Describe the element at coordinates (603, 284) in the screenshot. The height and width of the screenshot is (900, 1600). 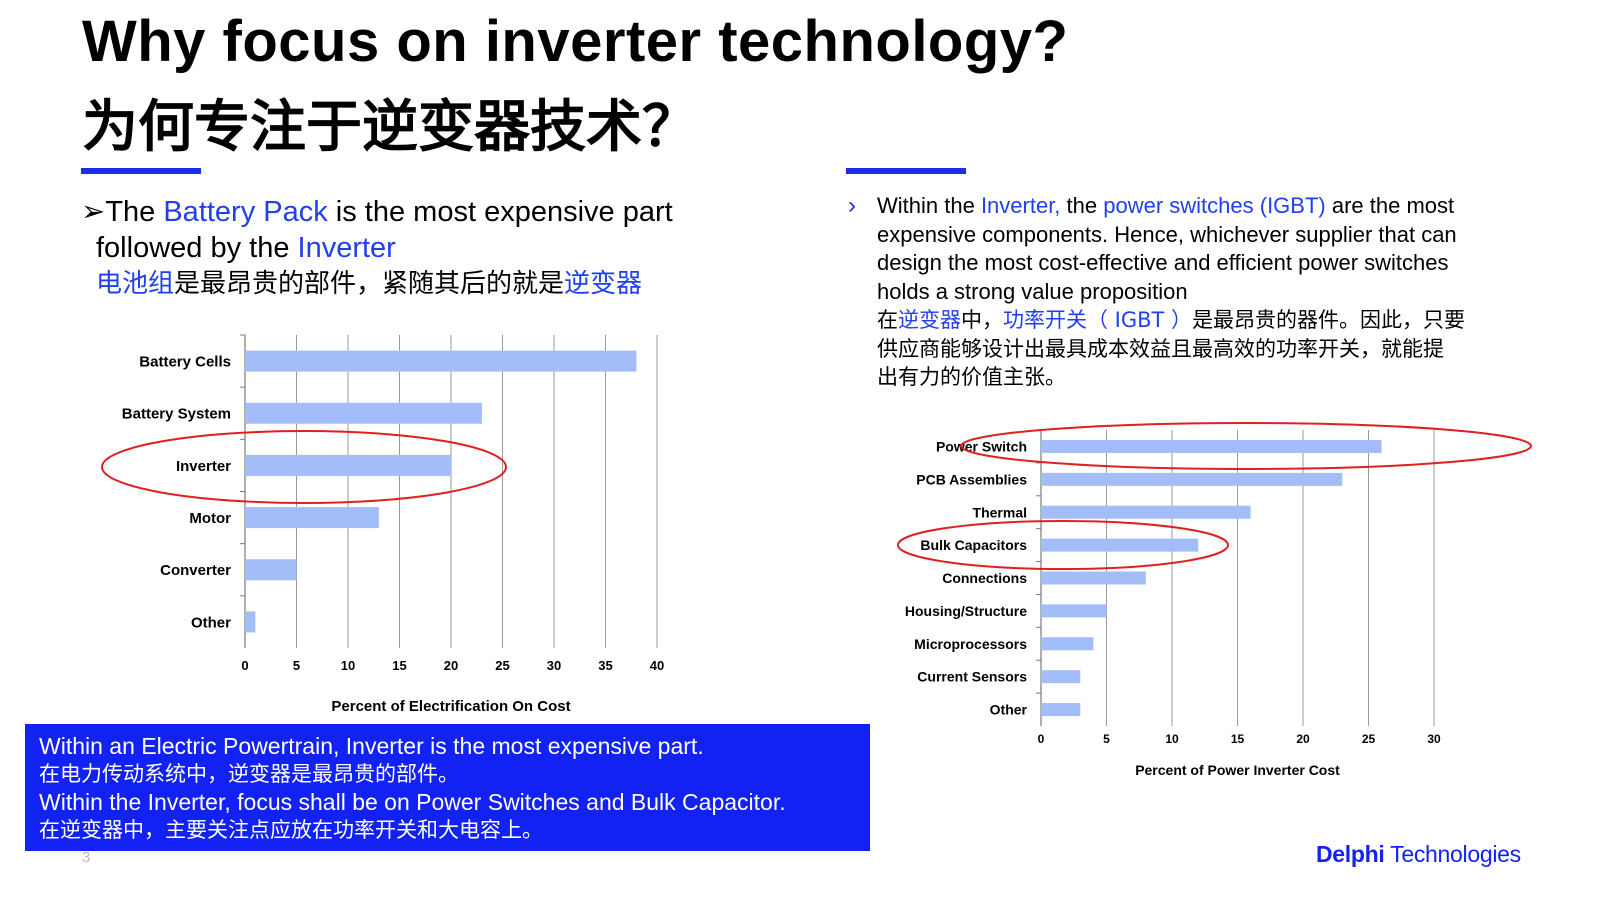
I see `highlight-inverter-zh: 逆变器` at that location.